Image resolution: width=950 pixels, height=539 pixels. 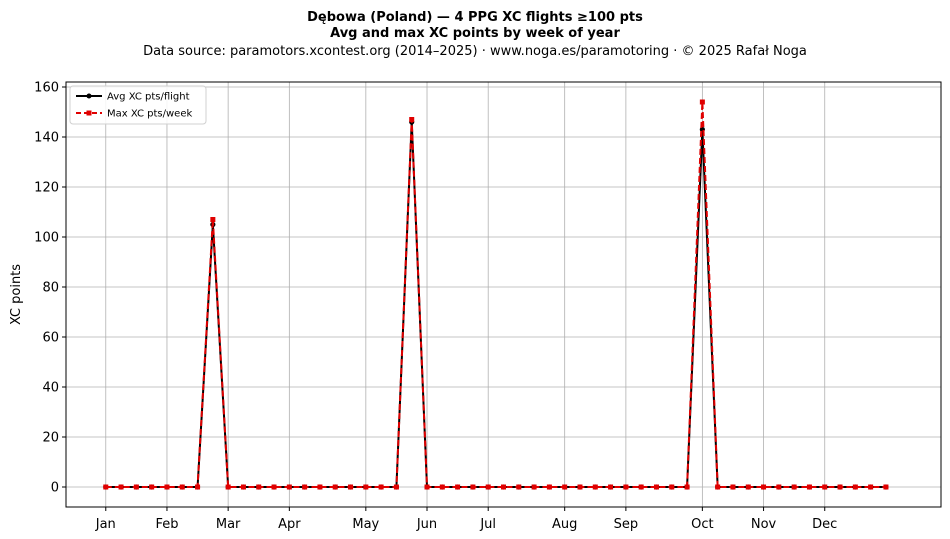 I want to click on y-tick-label: 20, so click(x=50, y=438).